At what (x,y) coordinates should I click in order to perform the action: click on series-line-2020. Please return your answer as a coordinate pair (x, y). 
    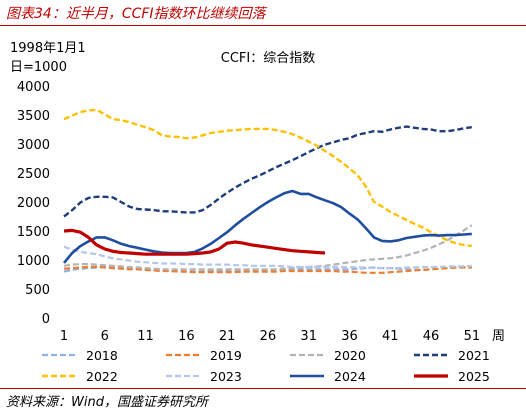
    Looking at the image, I should click on (268, 247).